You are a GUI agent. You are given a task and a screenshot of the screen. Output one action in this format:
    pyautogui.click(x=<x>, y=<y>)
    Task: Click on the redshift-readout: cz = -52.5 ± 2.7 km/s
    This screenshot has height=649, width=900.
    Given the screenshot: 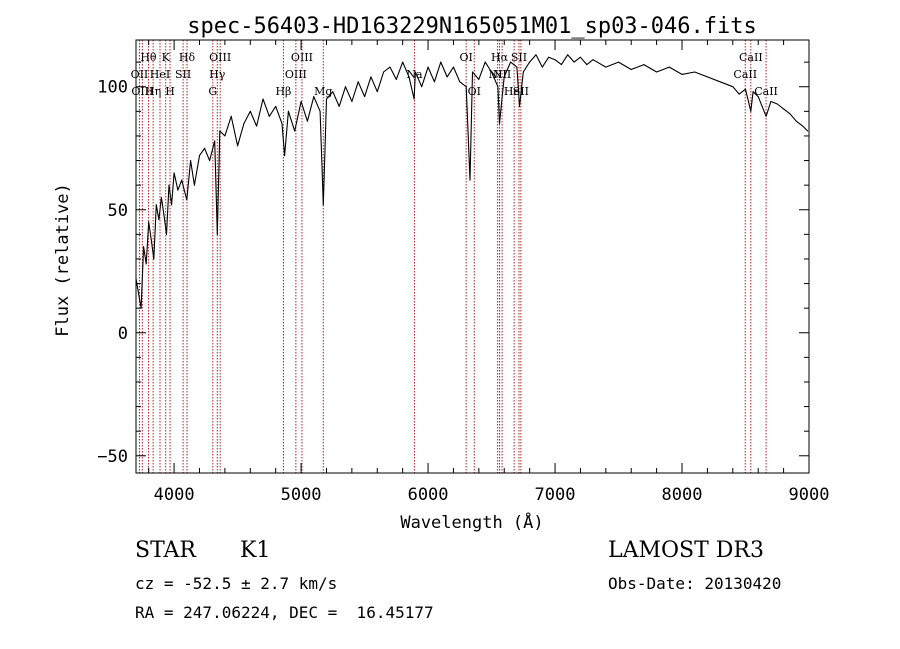 What is the action you would take?
    pyautogui.click(x=236, y=583)
    